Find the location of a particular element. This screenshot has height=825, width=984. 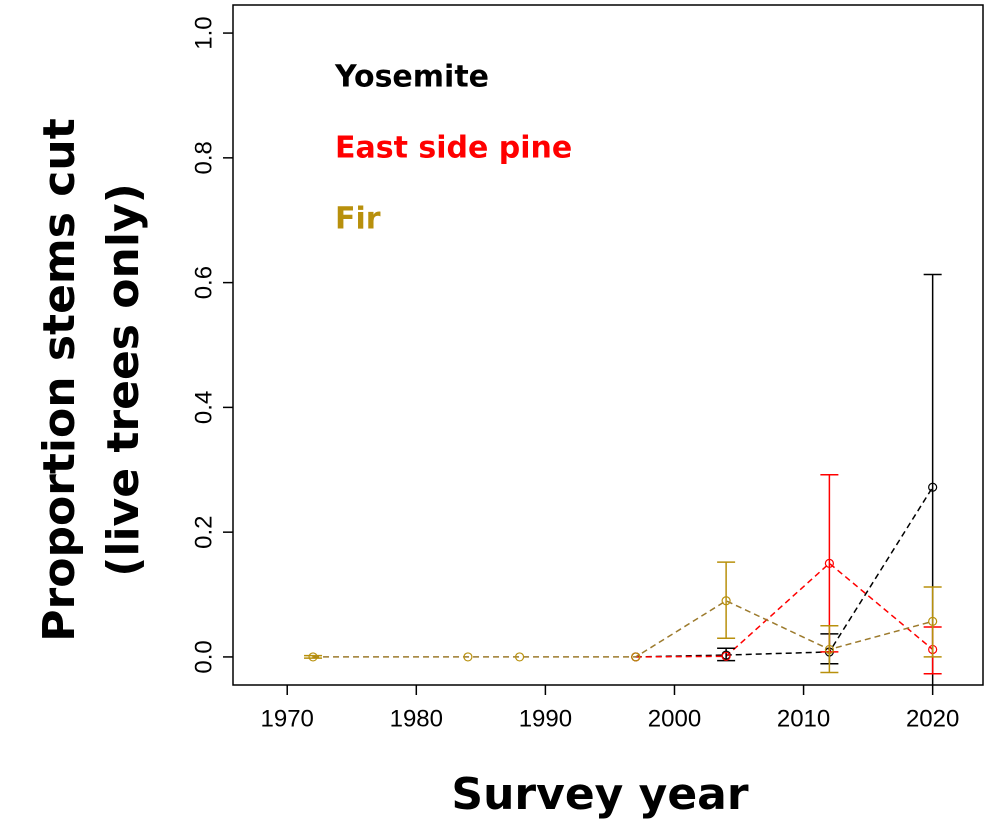

legend-label: East side pine is located at coordinates (453, 148).